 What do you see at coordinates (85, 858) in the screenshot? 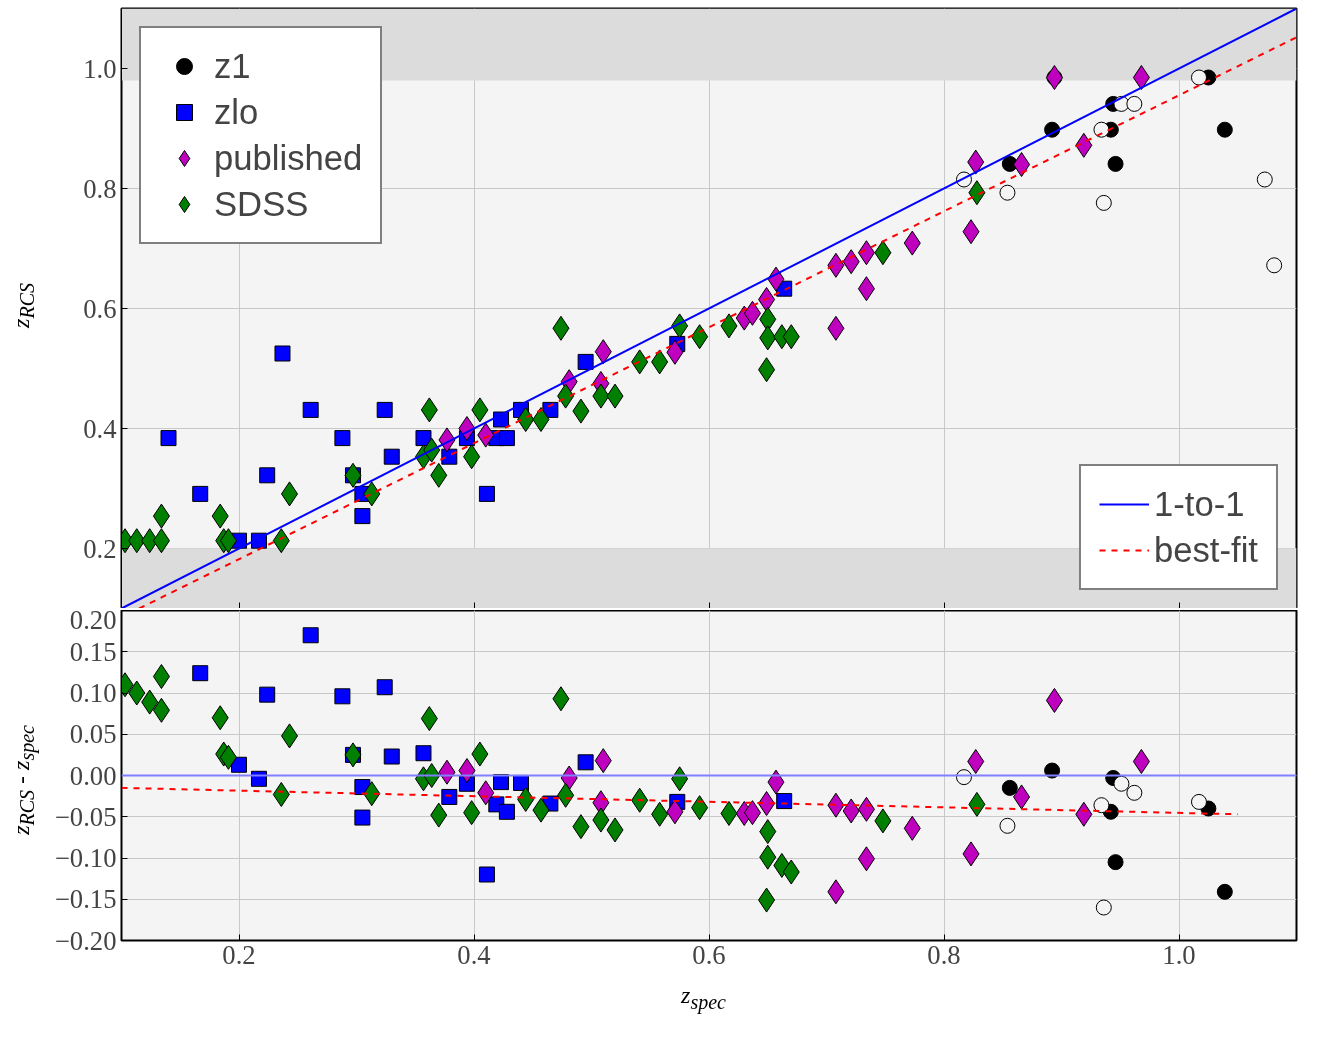
I see `y-tick-label: −0.10` at bounding box center [85, 858].